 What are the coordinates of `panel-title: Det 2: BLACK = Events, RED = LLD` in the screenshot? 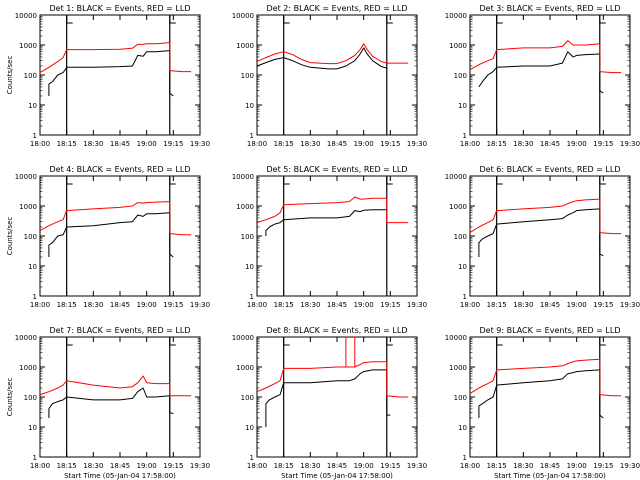 It's located at (337, 8).